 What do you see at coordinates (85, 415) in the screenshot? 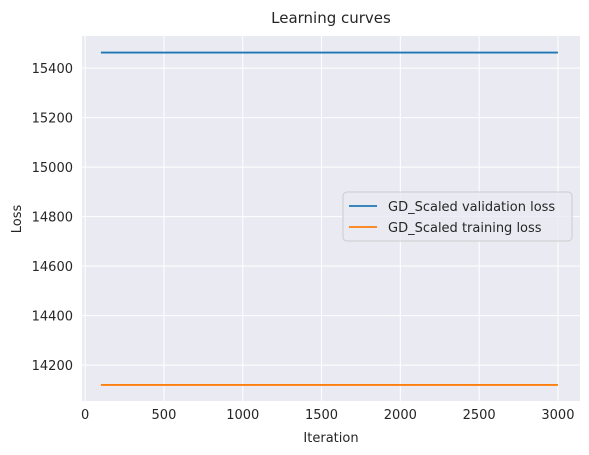
I see `x-tick-label: 0` at bounding box center [85, 415].